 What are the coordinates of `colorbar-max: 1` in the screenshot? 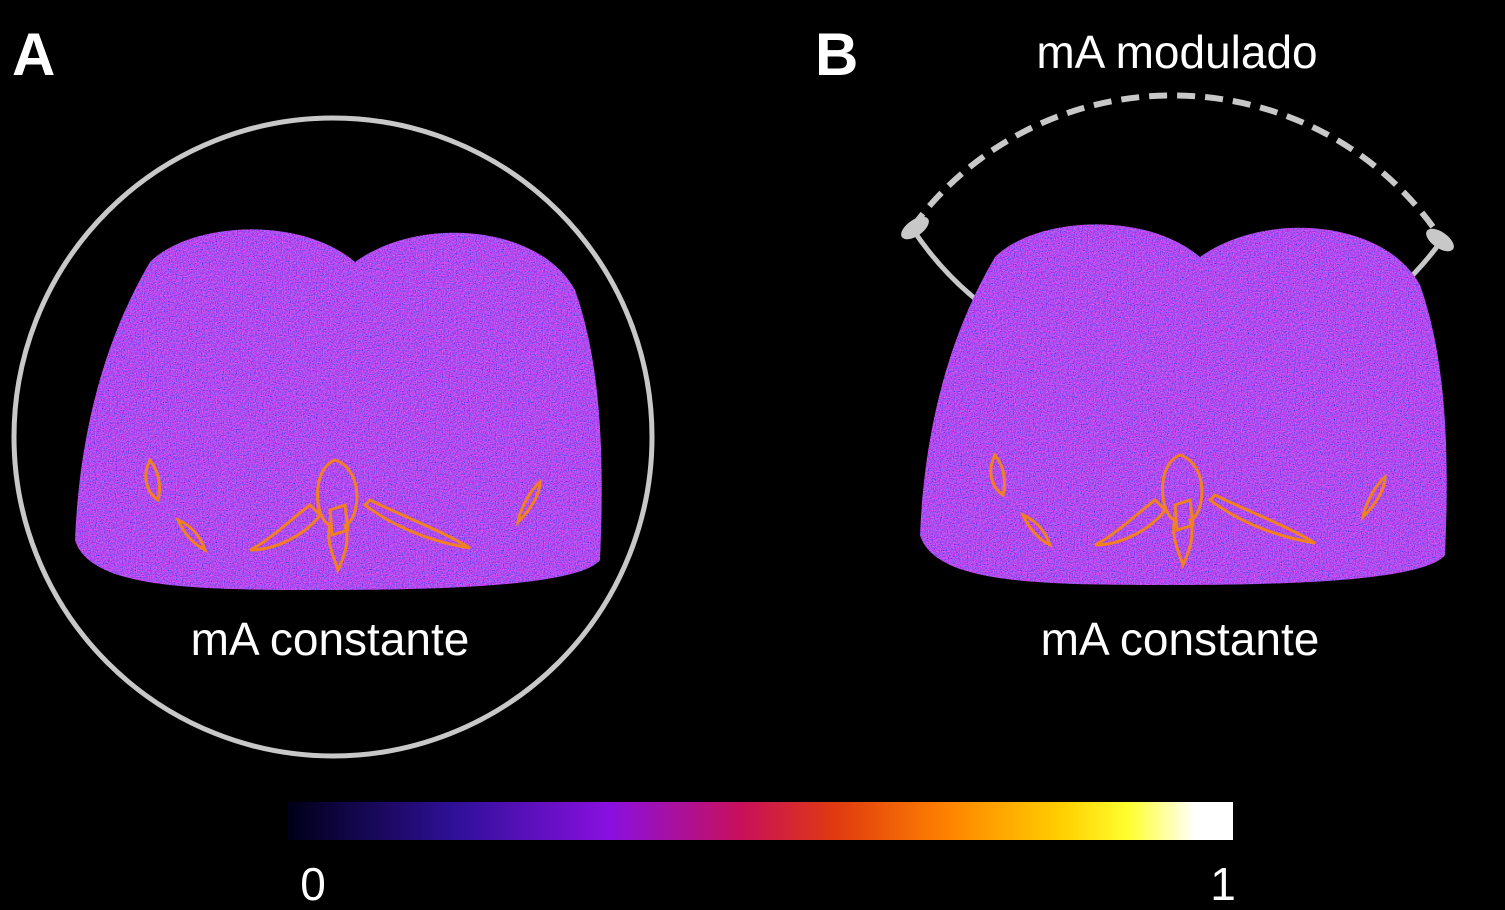 It's located at (1223, 884).